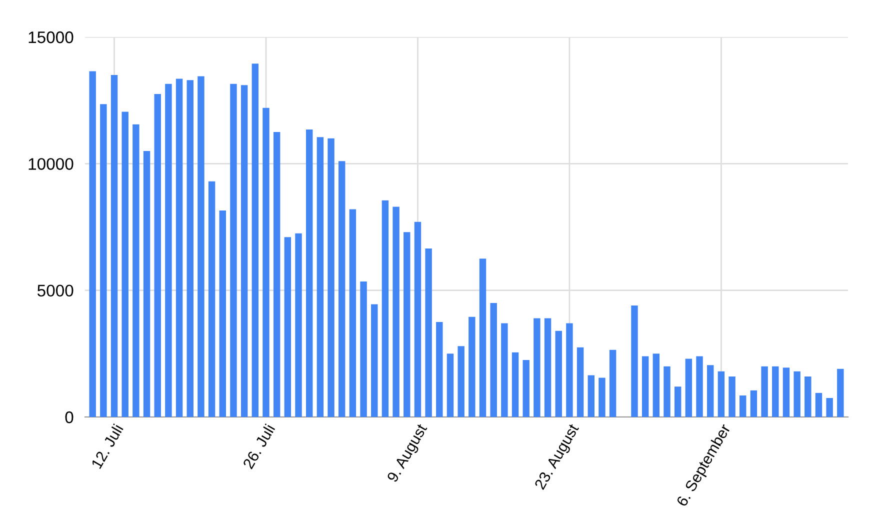 This screenshot has height=516, width=873. Describe the element at coordinates (259, 446) in the screenshot. I see `x-tick-label: 26. Juli` at that location.